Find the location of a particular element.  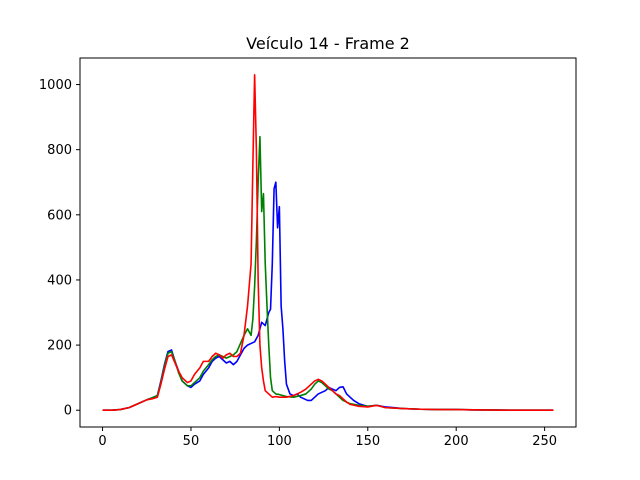

x-tick-label: 200 is located at coordinates (456, 441).